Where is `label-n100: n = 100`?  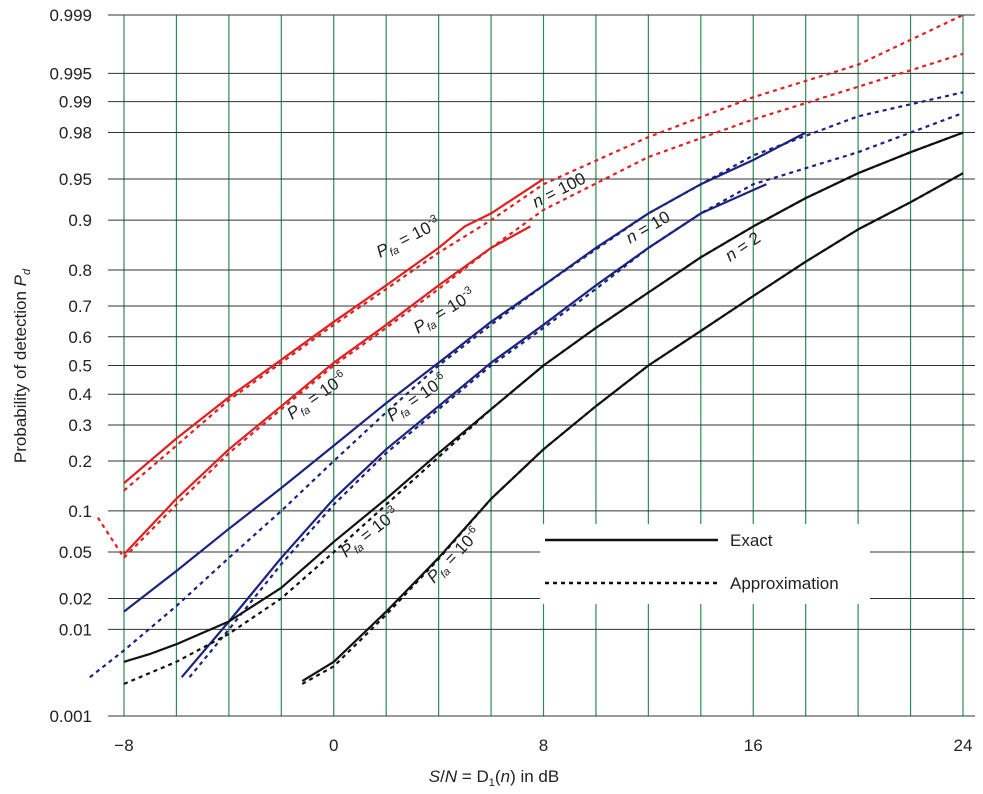
label-n100: n = 100 is located at coordinates (559, 190).